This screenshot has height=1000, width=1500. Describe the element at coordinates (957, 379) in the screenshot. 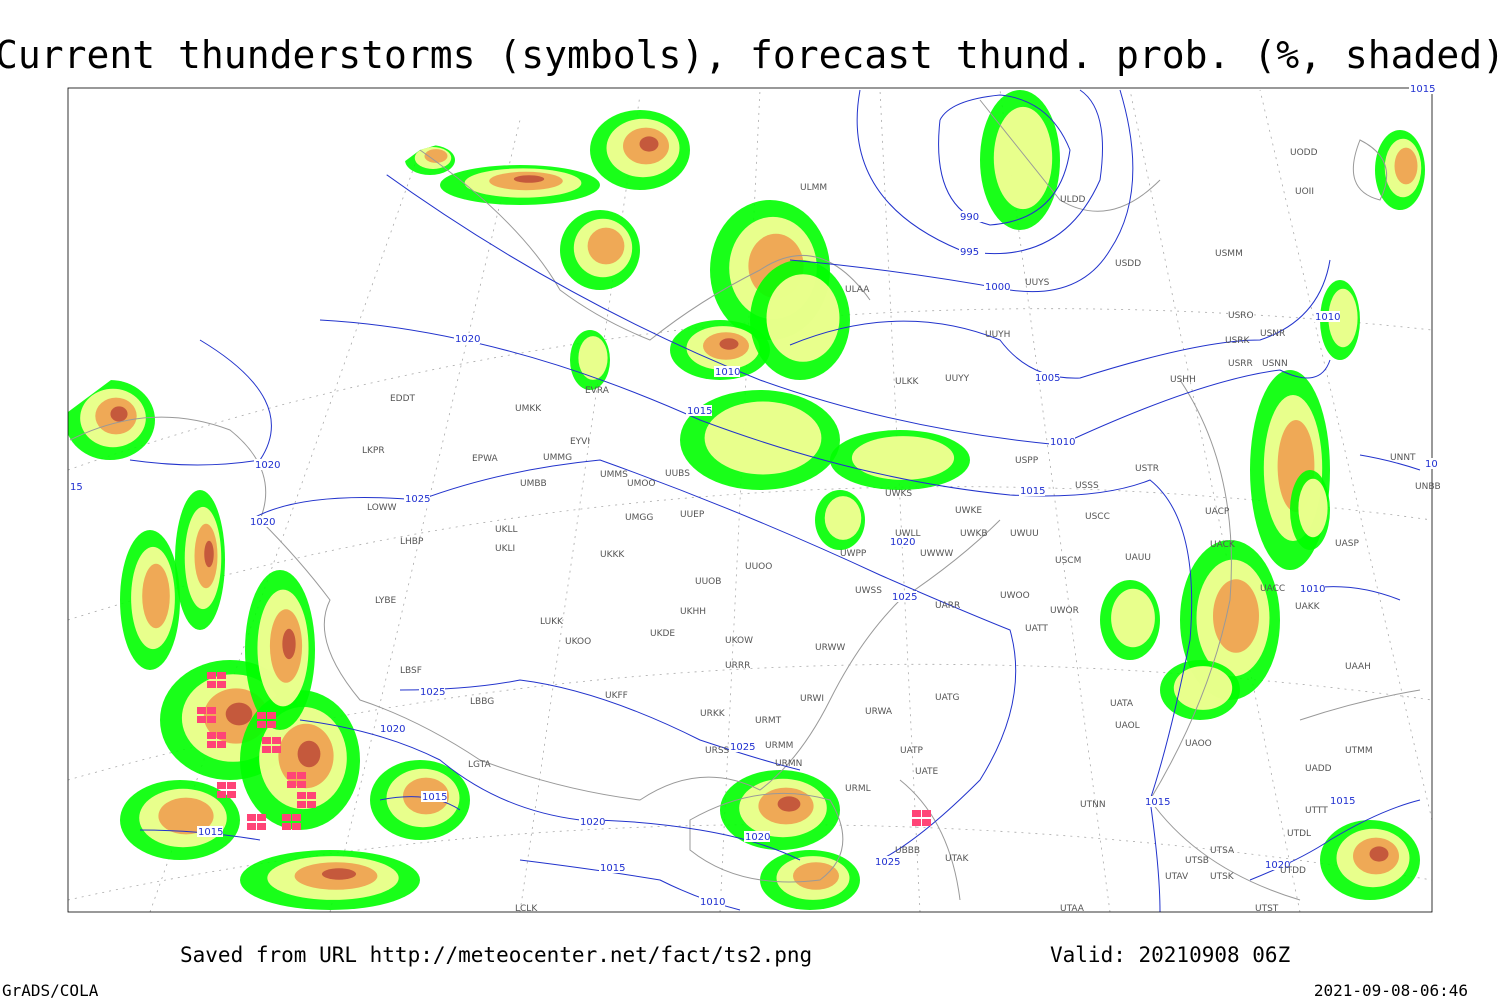

I see `station-label: UUYY` at that location.